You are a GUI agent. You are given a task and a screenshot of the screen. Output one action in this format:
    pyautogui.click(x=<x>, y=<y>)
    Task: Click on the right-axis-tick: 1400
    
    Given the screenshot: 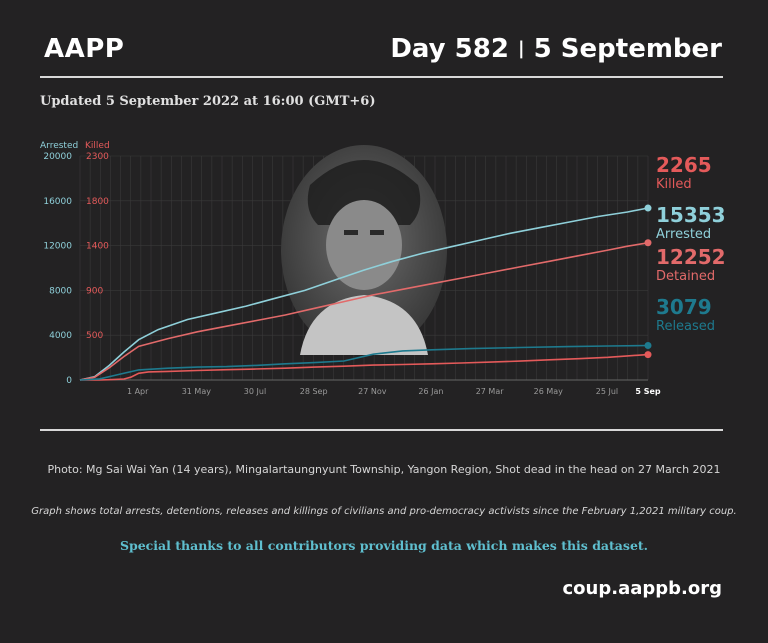 What is the action you would take?
    pyautogui.click(x=97, y=247)
    